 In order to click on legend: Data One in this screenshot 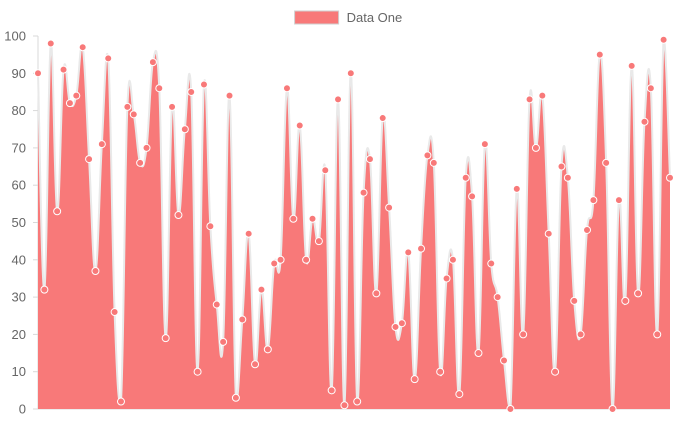, I will do `click(348, 17)`.